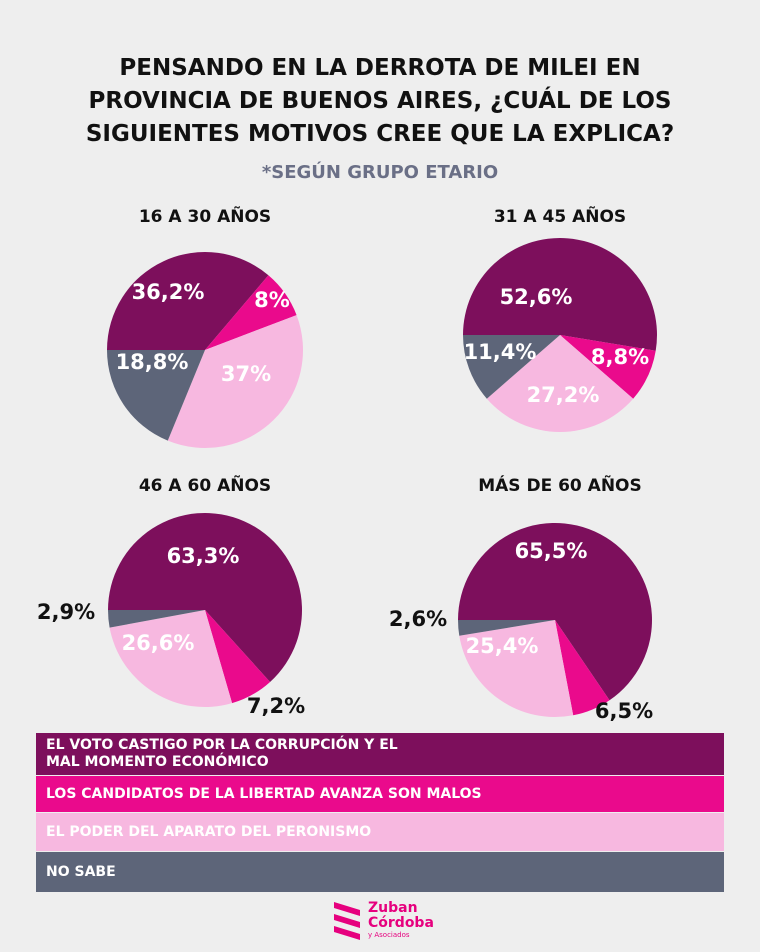 The height and width of the screenshot is (952, 760). Describe the element at coordinates (272, 300) in the screenshot. I see `data-label: 8%` at that location.